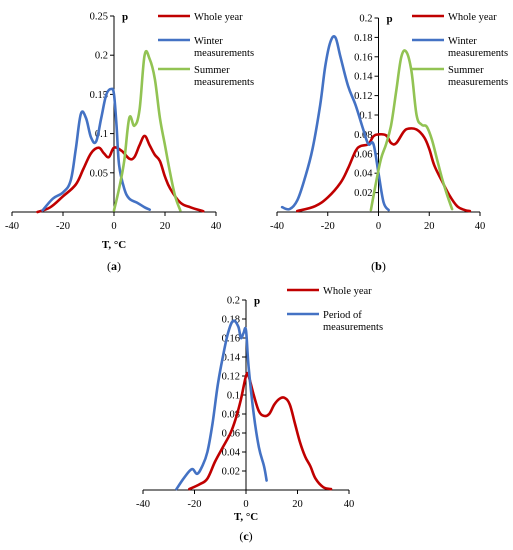  I want to click on panel-label: (b), so click(378, 266).